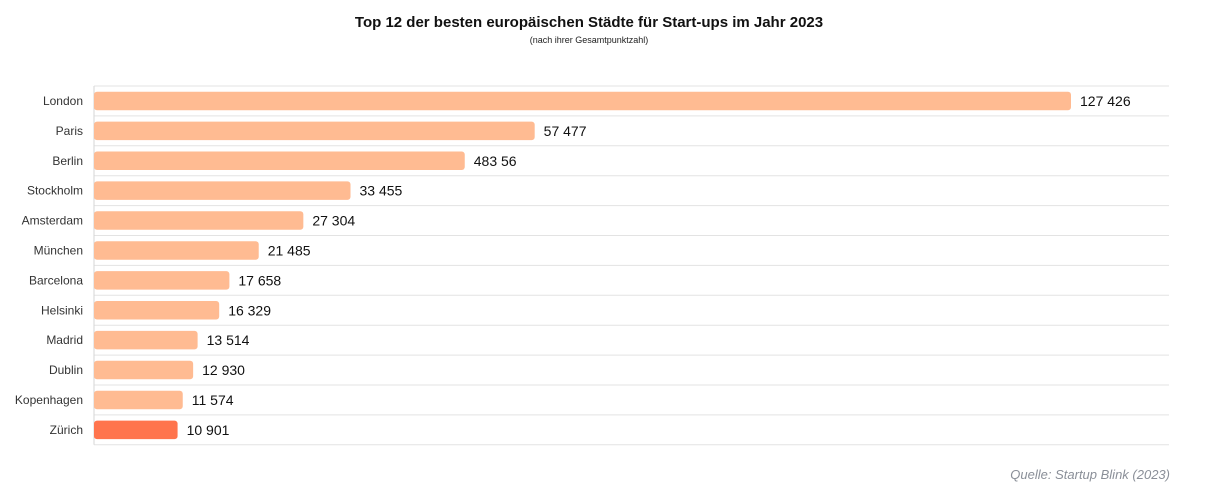 The image size is (1219, 498). Describe the element at coordinates (66, 430) in the screenshot. I see `category-label: Zürich` at that location.